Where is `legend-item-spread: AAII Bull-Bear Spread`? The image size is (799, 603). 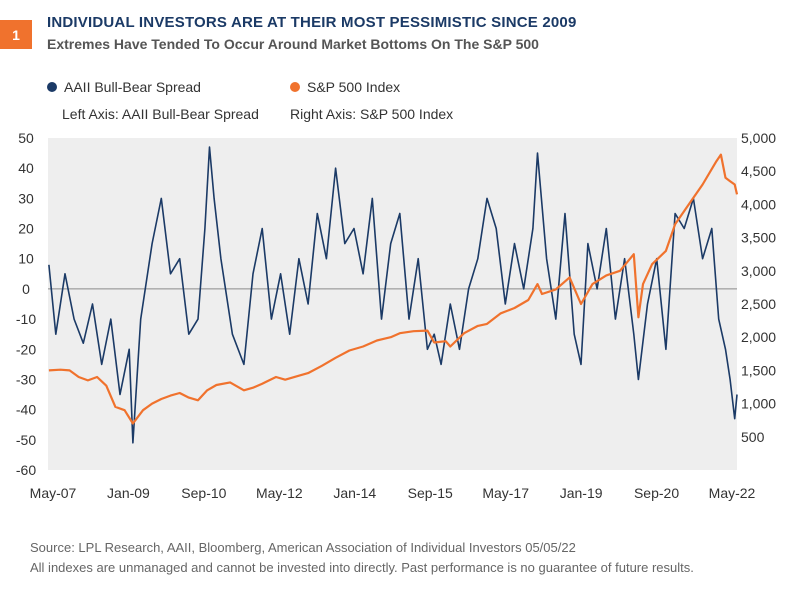
legend-item-spread: AAII Bull-Bear Spread is located at coordinates (124, 87).